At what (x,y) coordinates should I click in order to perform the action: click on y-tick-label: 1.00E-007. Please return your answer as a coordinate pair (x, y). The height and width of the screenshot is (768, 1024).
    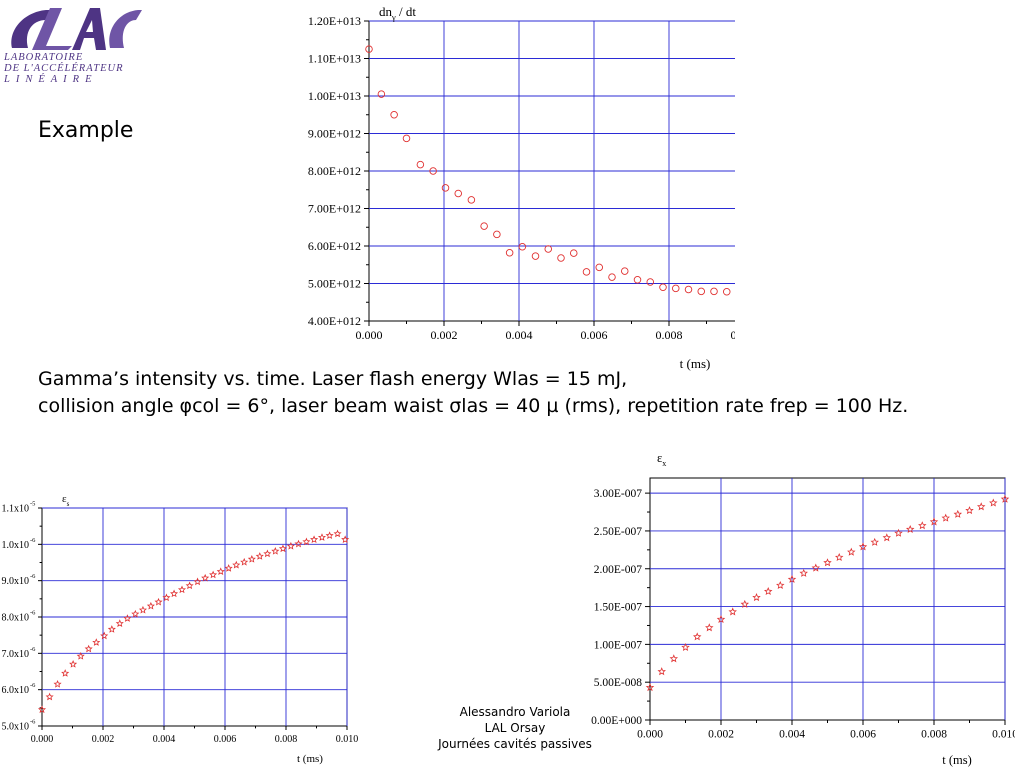
    Looking at the image, I should click on (618, 645).